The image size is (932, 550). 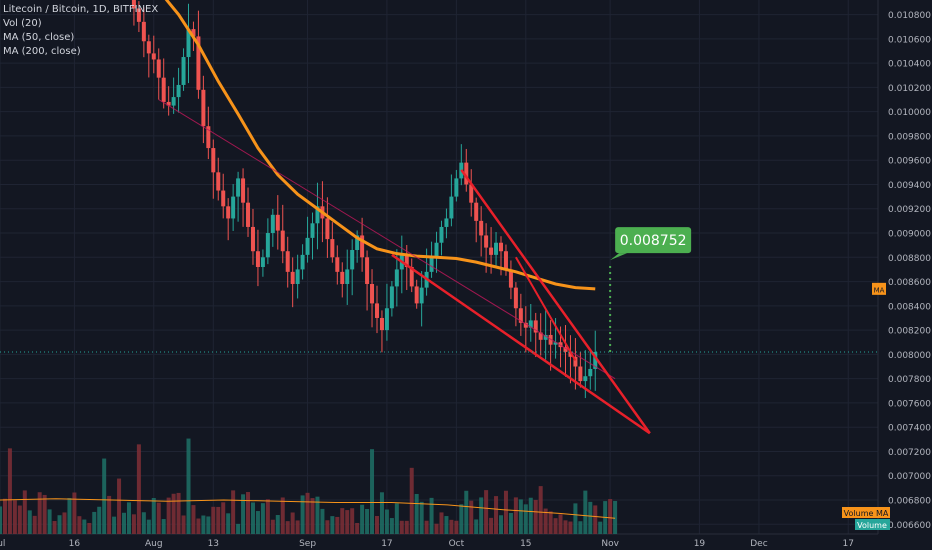 I want to click on x-tick-label: Aug, so click(x=154, y=544).